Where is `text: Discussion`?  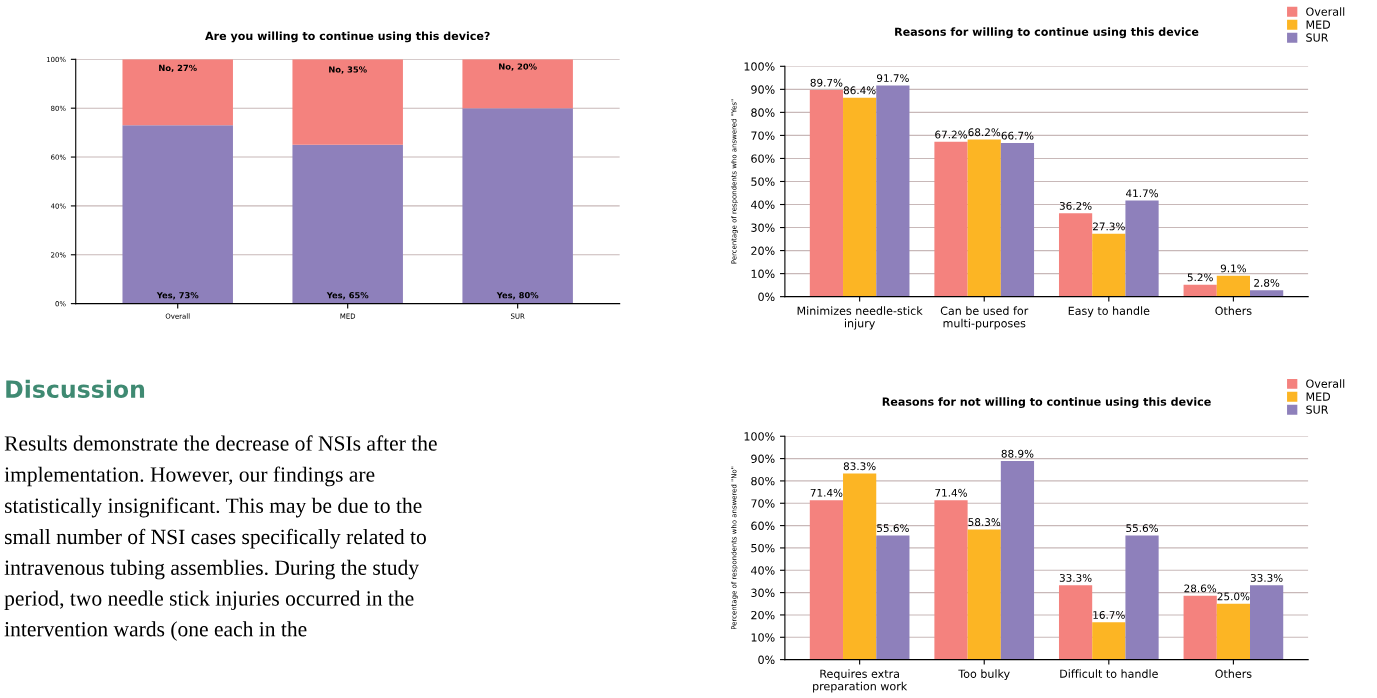
text: Discussion is located at coordinates (75, 389).